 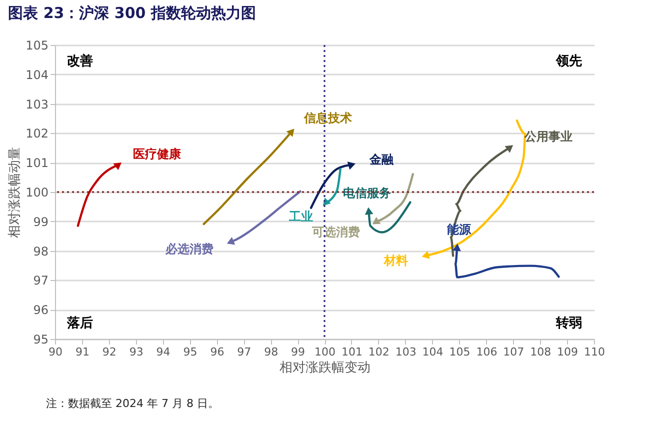 What do you see at coordinates (459, 352) in the screenshot?
I see `x-tick-label: 105` at bounding box center [459, 352].